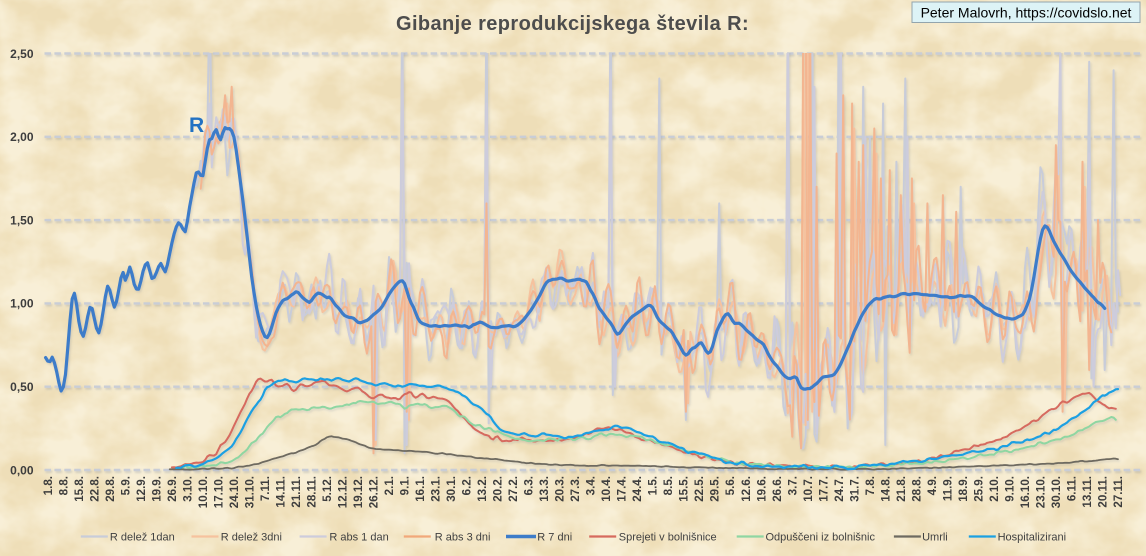 The width and height of the screenshot is (1146, 556). Describe the element at coordinates (978, 489) in the screenshot. I see `svg-text: 25.9.` at that location.